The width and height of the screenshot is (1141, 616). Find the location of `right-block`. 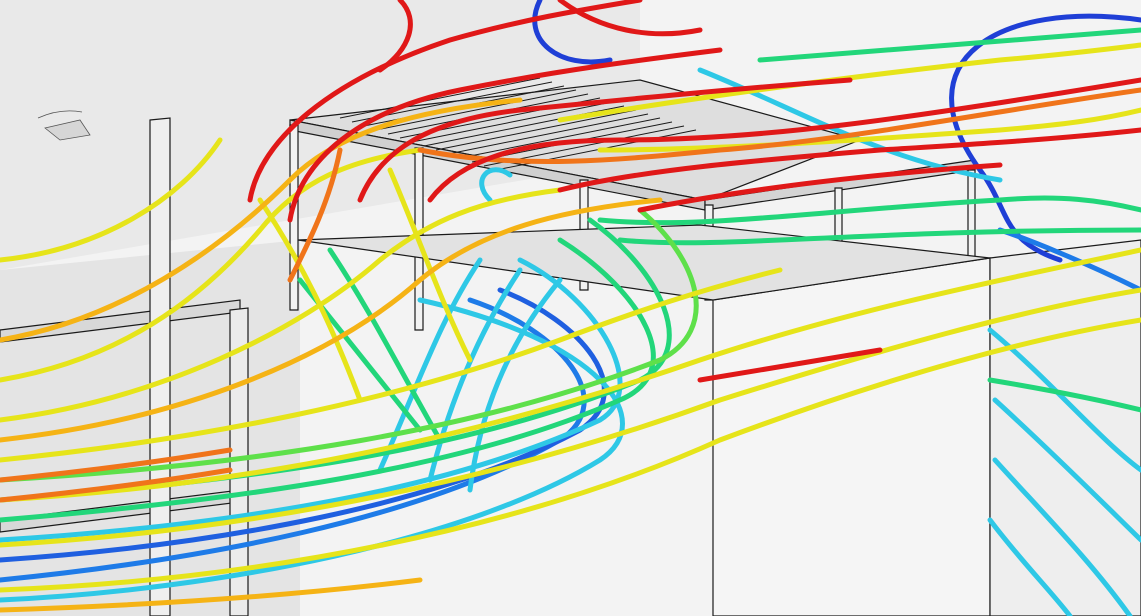

right-block is located at coordinates (1065, 427).